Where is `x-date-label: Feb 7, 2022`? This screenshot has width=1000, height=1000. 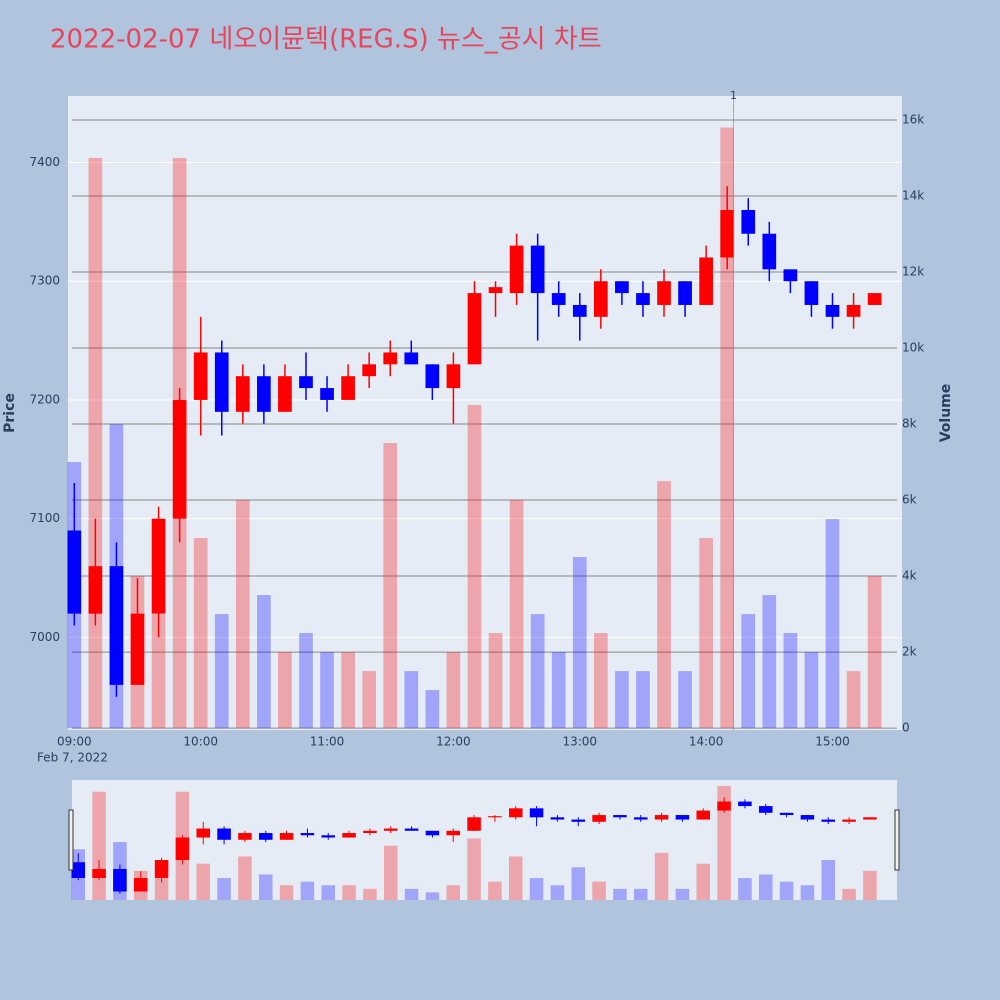
x-date-label: Feb 7, 2022 is located at coordinates (72, 758).